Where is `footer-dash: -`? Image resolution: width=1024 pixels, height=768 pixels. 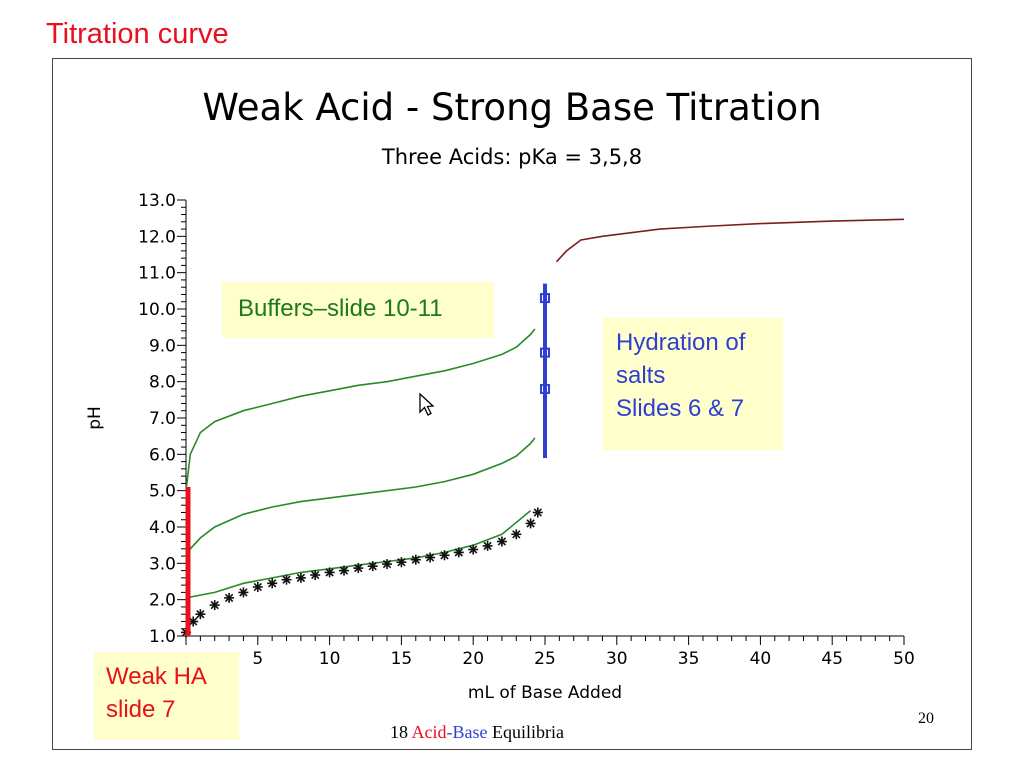 footer-dash: - is located at coordinates (449, 732).